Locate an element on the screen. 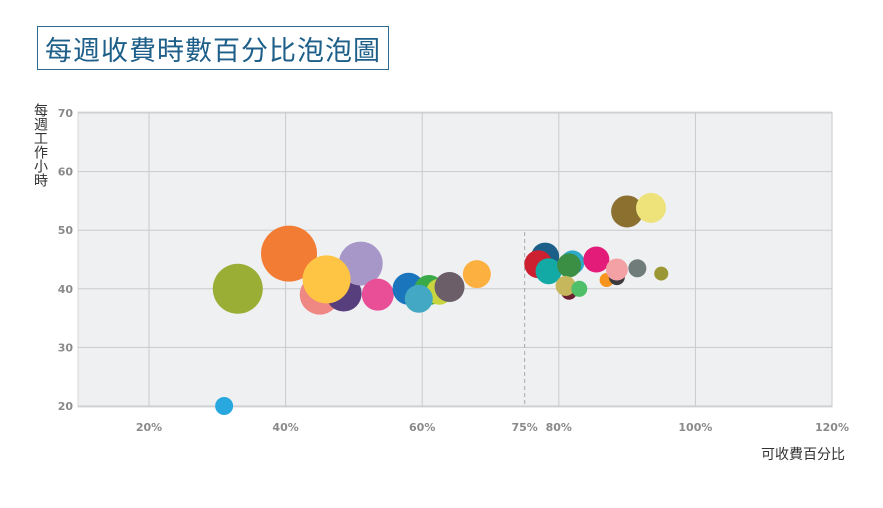  y-tick-label: 40 is located at coordinates (66, 289).